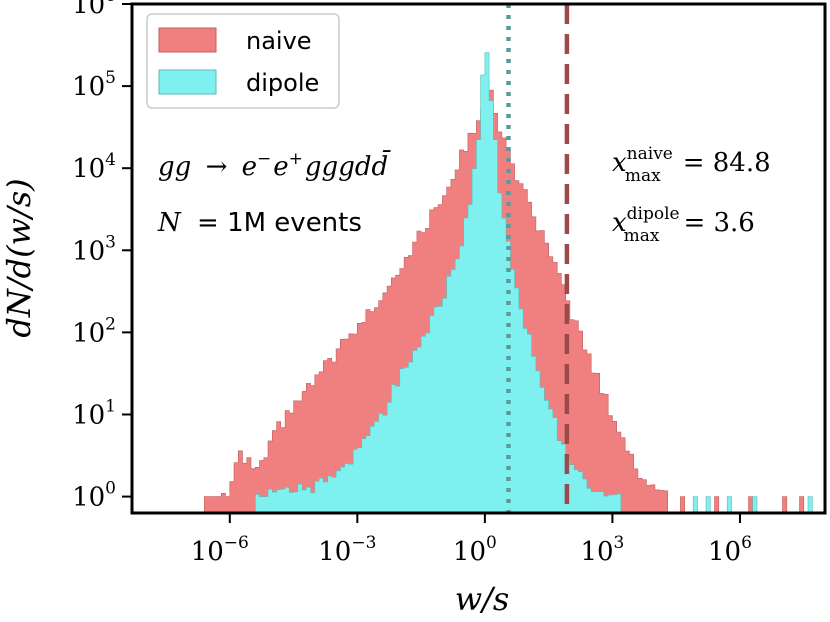 This screenshot has width=830, height=622. I want to click on y-axis-label: dN/d(w/s), so click(19, 257).